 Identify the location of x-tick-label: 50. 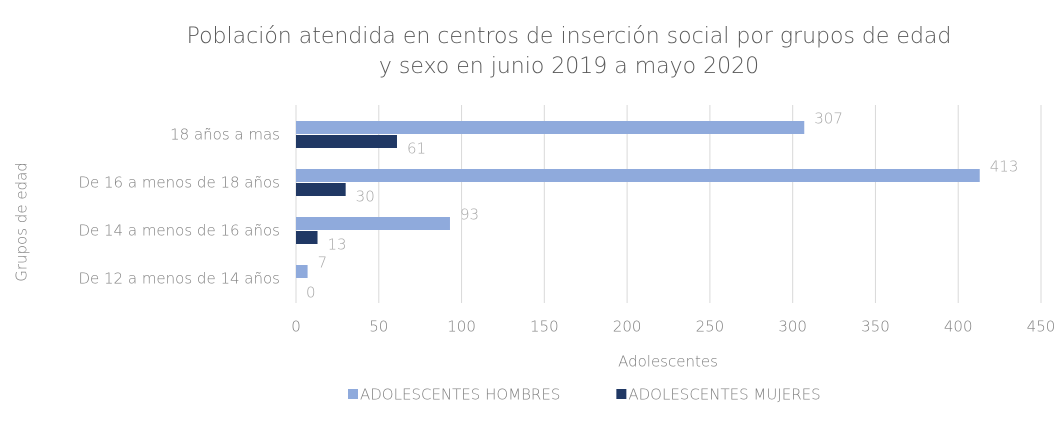
(378, 327).